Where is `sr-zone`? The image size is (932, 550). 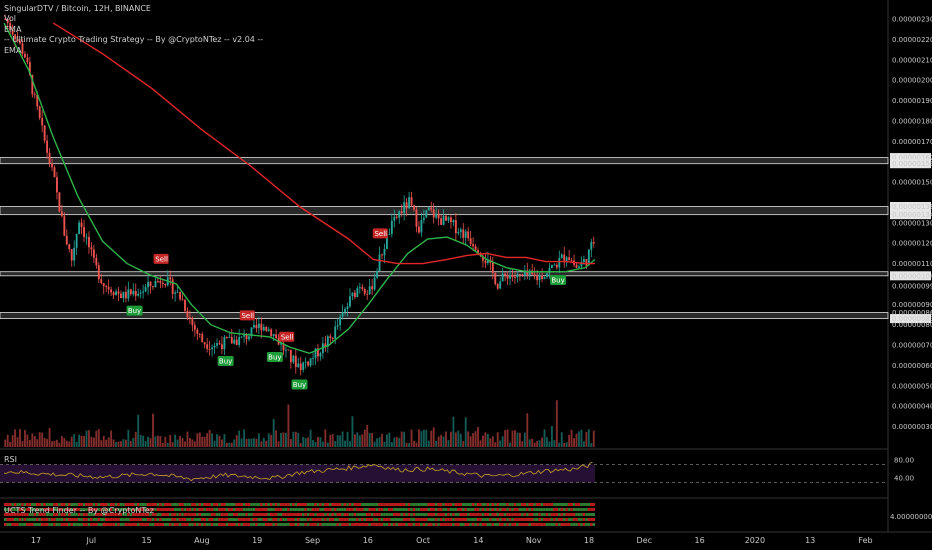
sr-zone is located at coordinates (444, 274).